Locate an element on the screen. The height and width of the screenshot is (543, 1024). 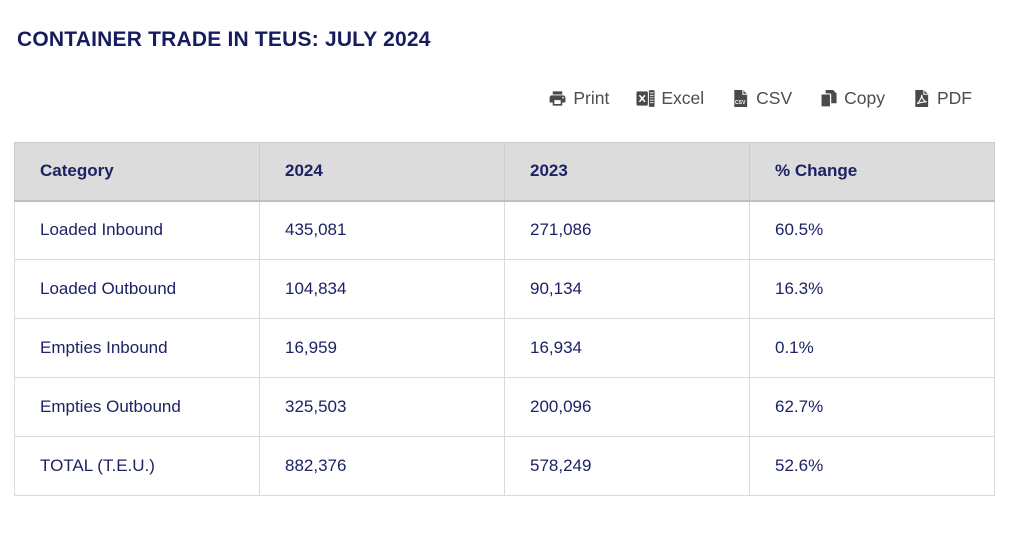
copy-icon is located at coordinates (828, 98).